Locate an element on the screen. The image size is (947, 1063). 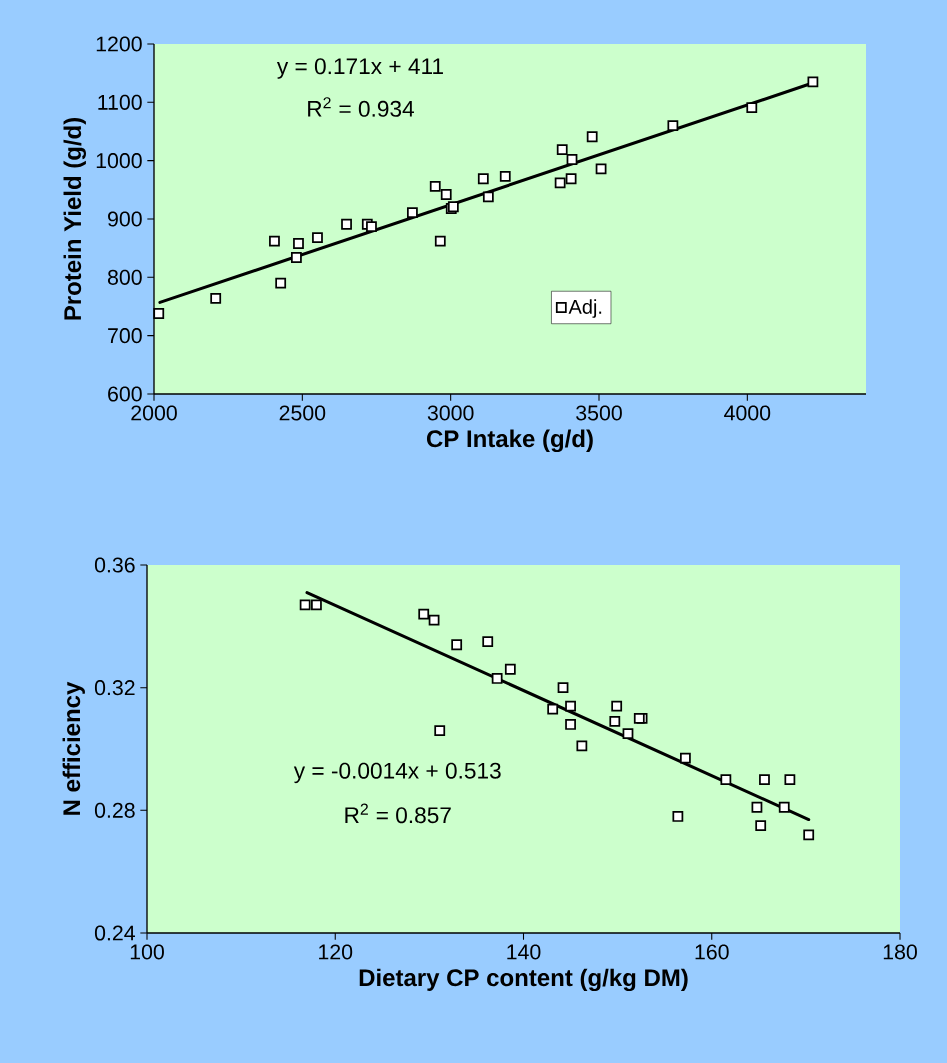
y-axis-title: Protein Yield (g/d) is located at coordinates (74, 218).